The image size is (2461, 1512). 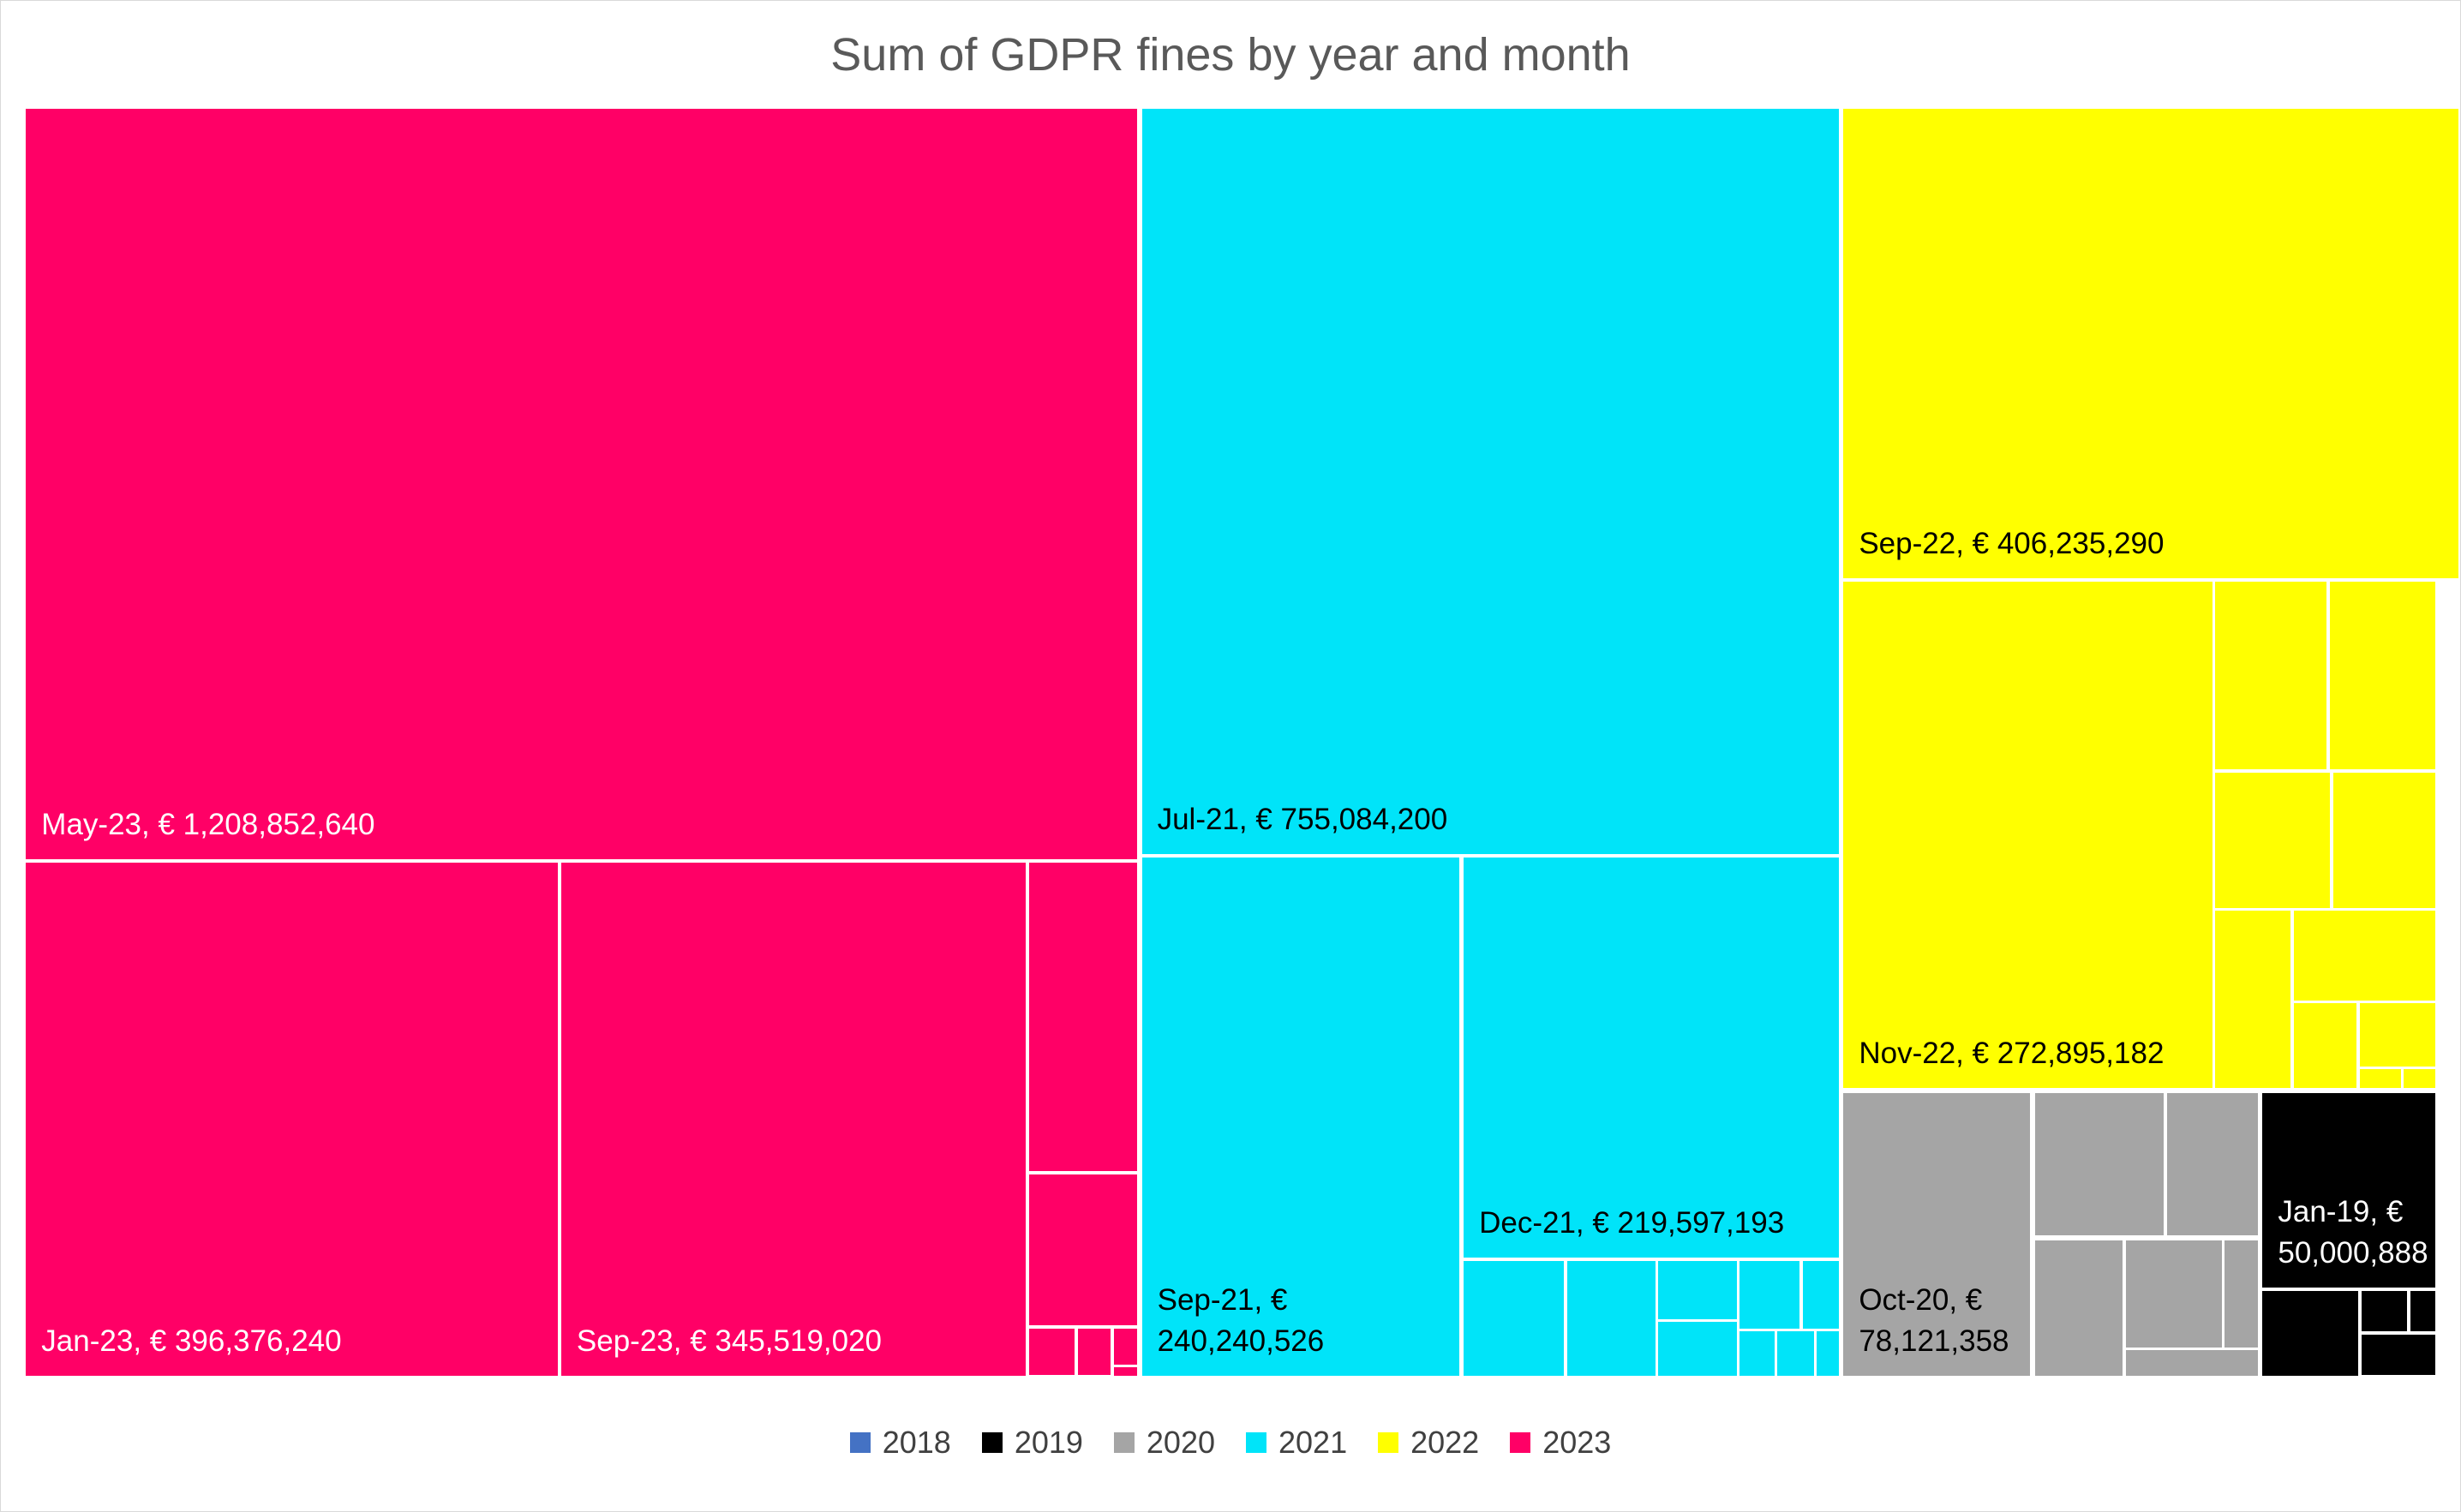 I want to click on treemap-tile: Sep-21, € 240,240,526, so click(x=1300, y=1117).